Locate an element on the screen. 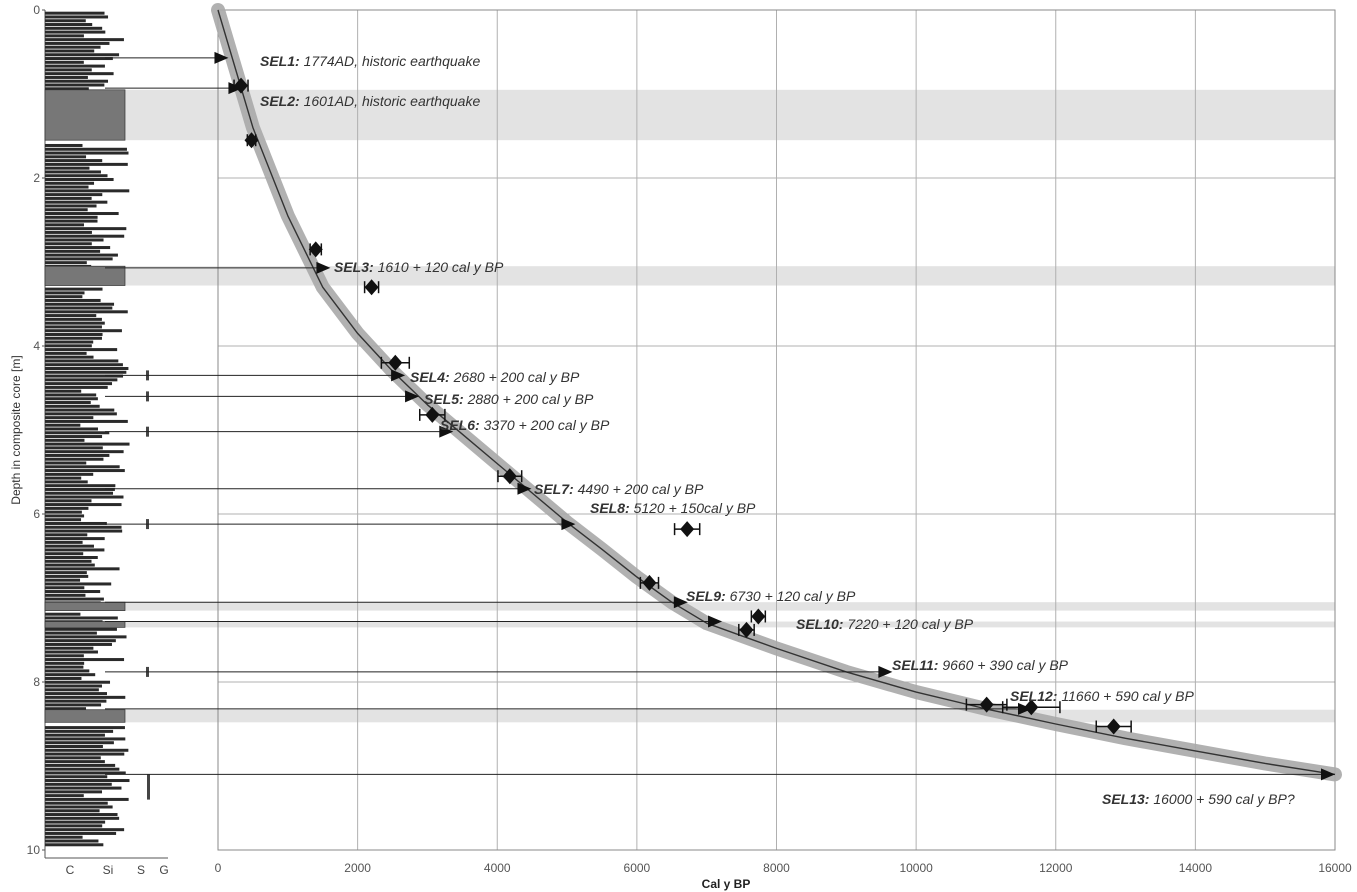 This screenshot has height=892, width=1357. event-label: SEL1: 1774AD, historic earthquake is located at coordinates (370, 61).